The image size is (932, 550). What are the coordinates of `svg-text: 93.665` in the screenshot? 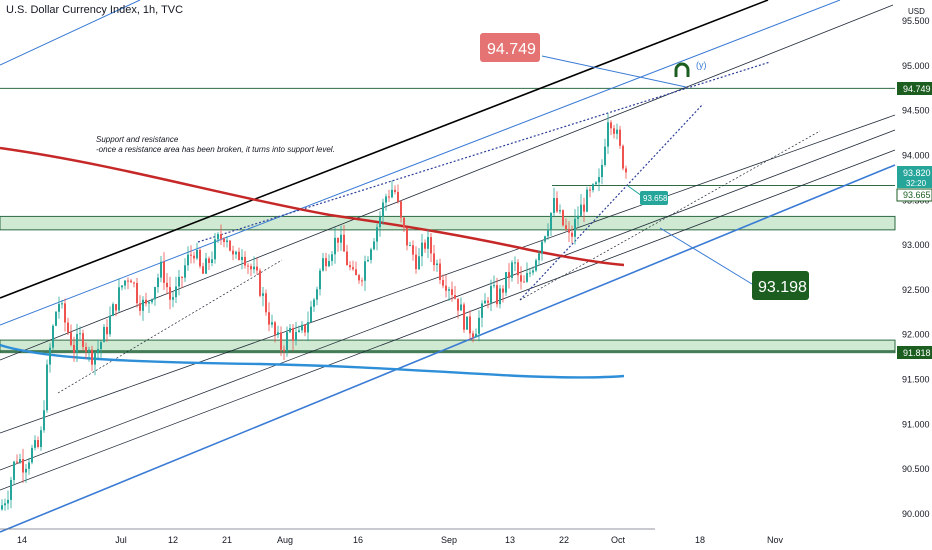 It's located at (917, 195).